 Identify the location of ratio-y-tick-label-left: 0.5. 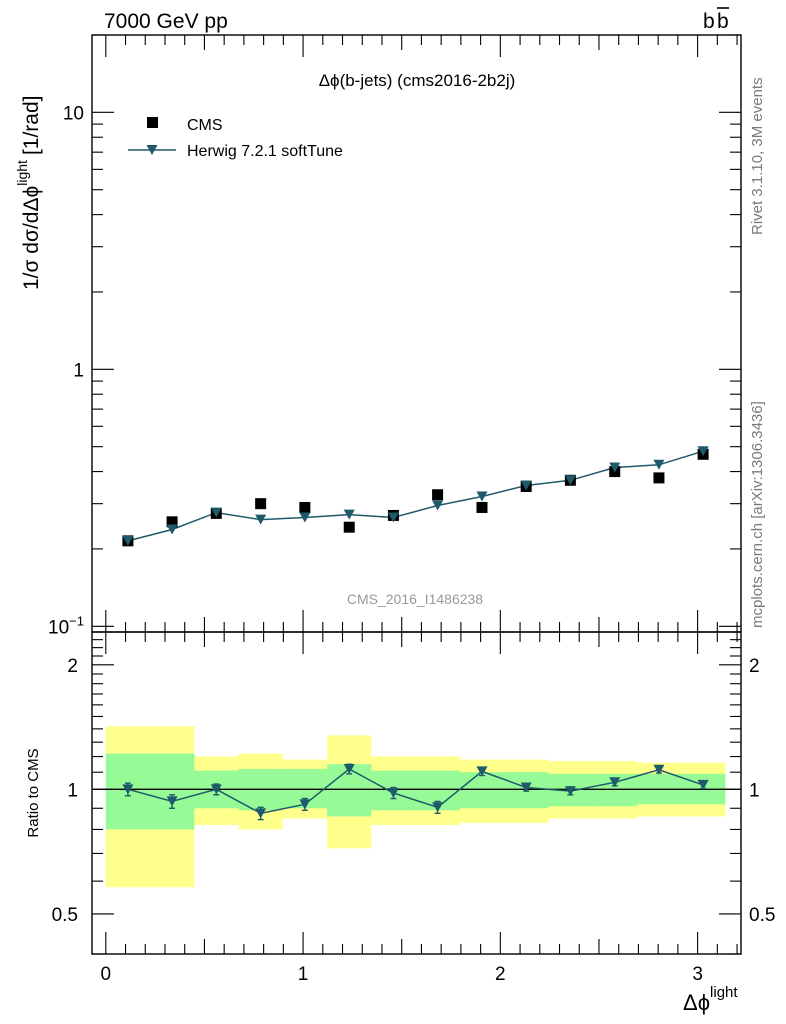
(65, 915).